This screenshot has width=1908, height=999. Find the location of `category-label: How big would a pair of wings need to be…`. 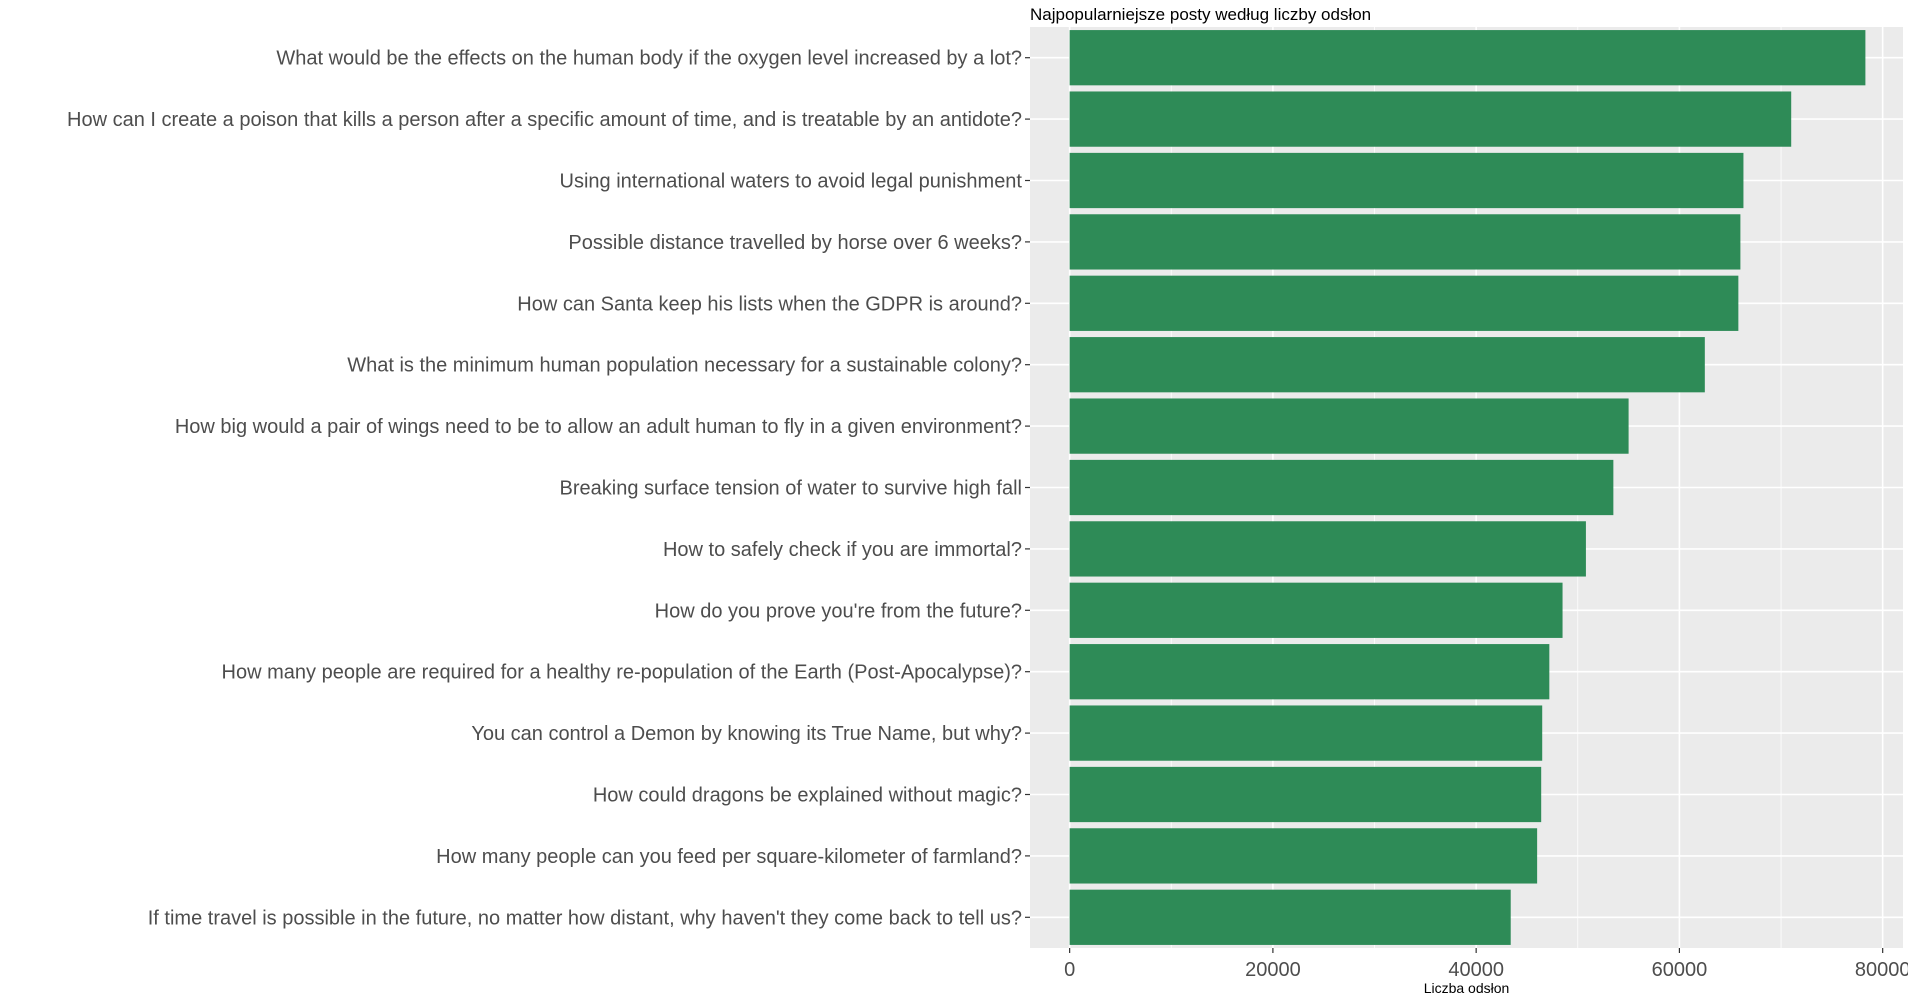

category-label: How big would a pair of wings need to be… is located at coordinates (598, 427).